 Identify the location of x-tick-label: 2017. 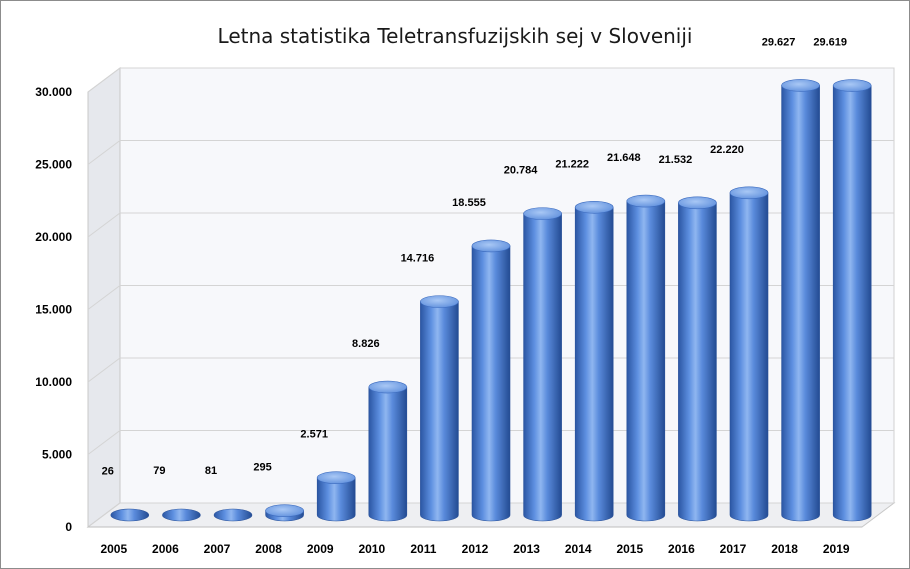
(733, 549).